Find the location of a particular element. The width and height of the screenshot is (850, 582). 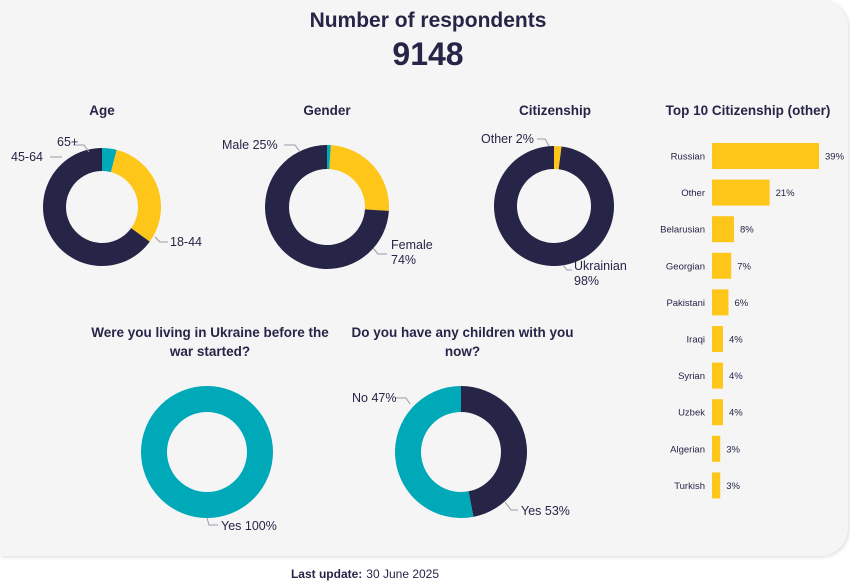

citizenship-chart-title: Citizenship is located at coordinates (554, 110).